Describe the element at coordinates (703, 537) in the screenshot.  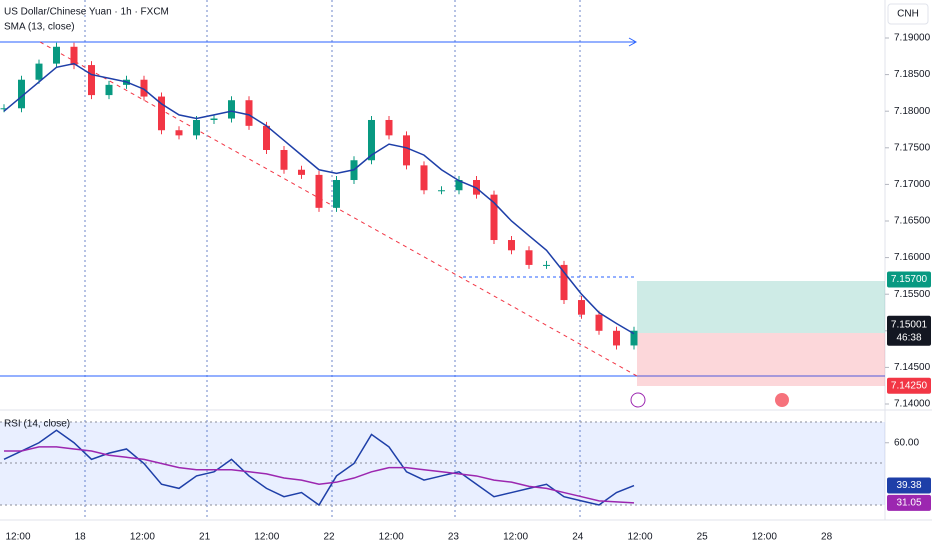
I see `x-tick-label: 25` at that location.